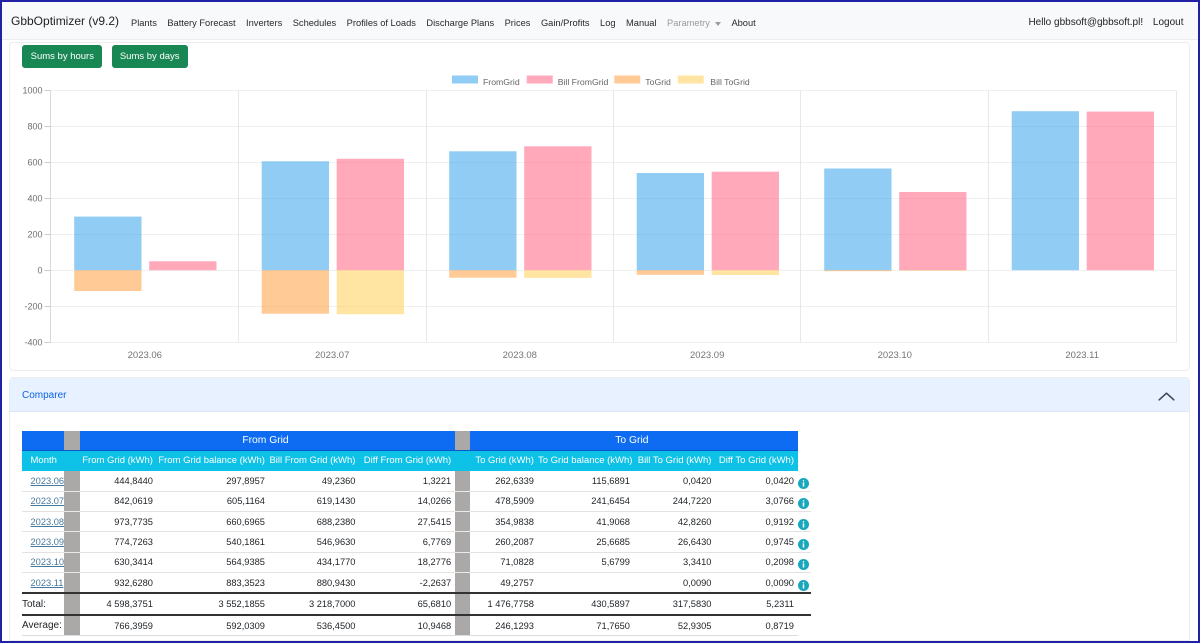 The width and height of the screenshot is (1200, 643). I want to click on svg-text: 2023.10, so click(895, 355).